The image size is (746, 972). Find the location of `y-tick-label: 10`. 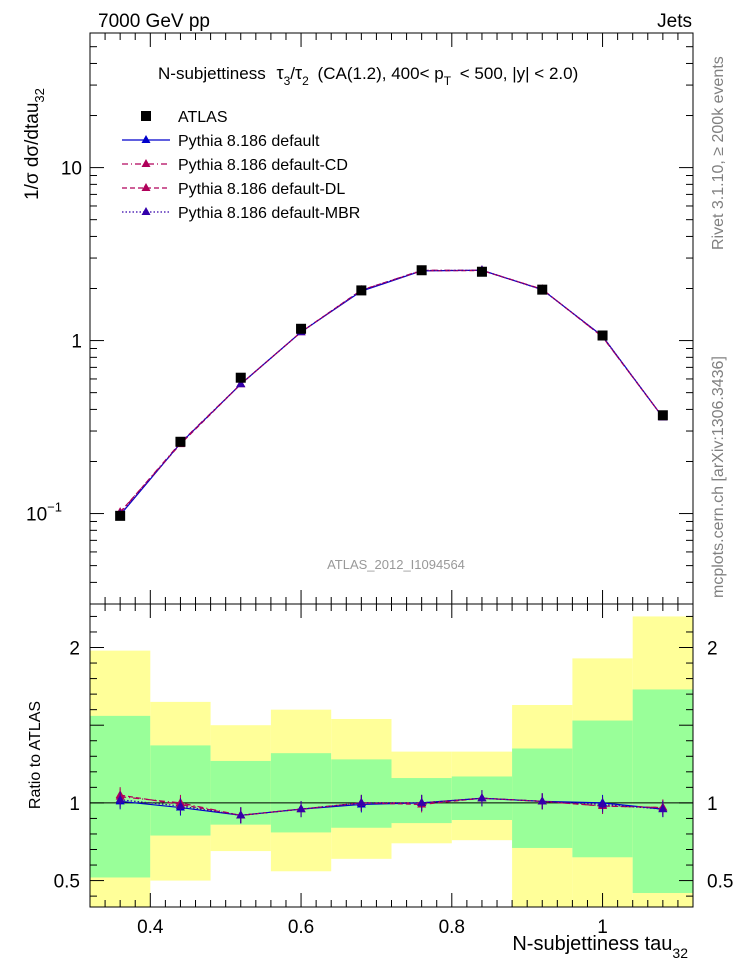

y-tick-label: 10 is located at coordinates (71, 169).